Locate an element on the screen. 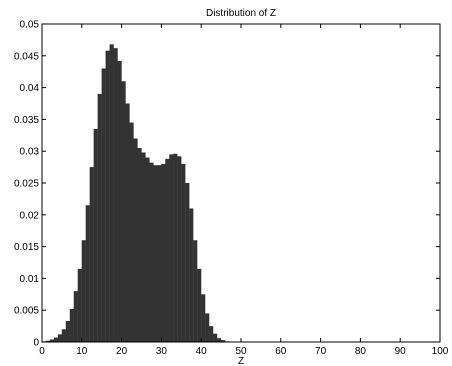 The image size is (452, 366). x-tick-label: 0 is located at coordinates (42, 351).